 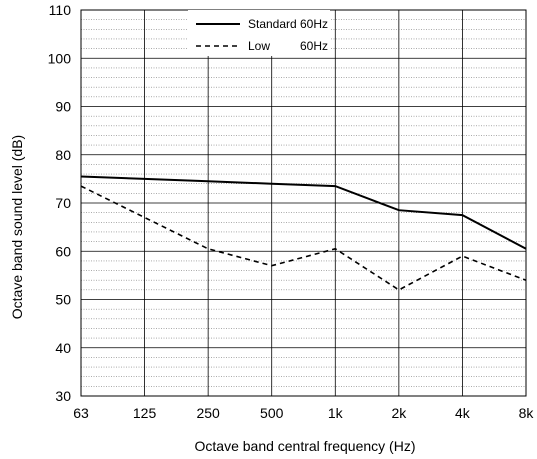 What do you see at coordinates (399, 413) in the screenshot?
I see `x-tick-label: 2k` at bounding box center [399, 413].